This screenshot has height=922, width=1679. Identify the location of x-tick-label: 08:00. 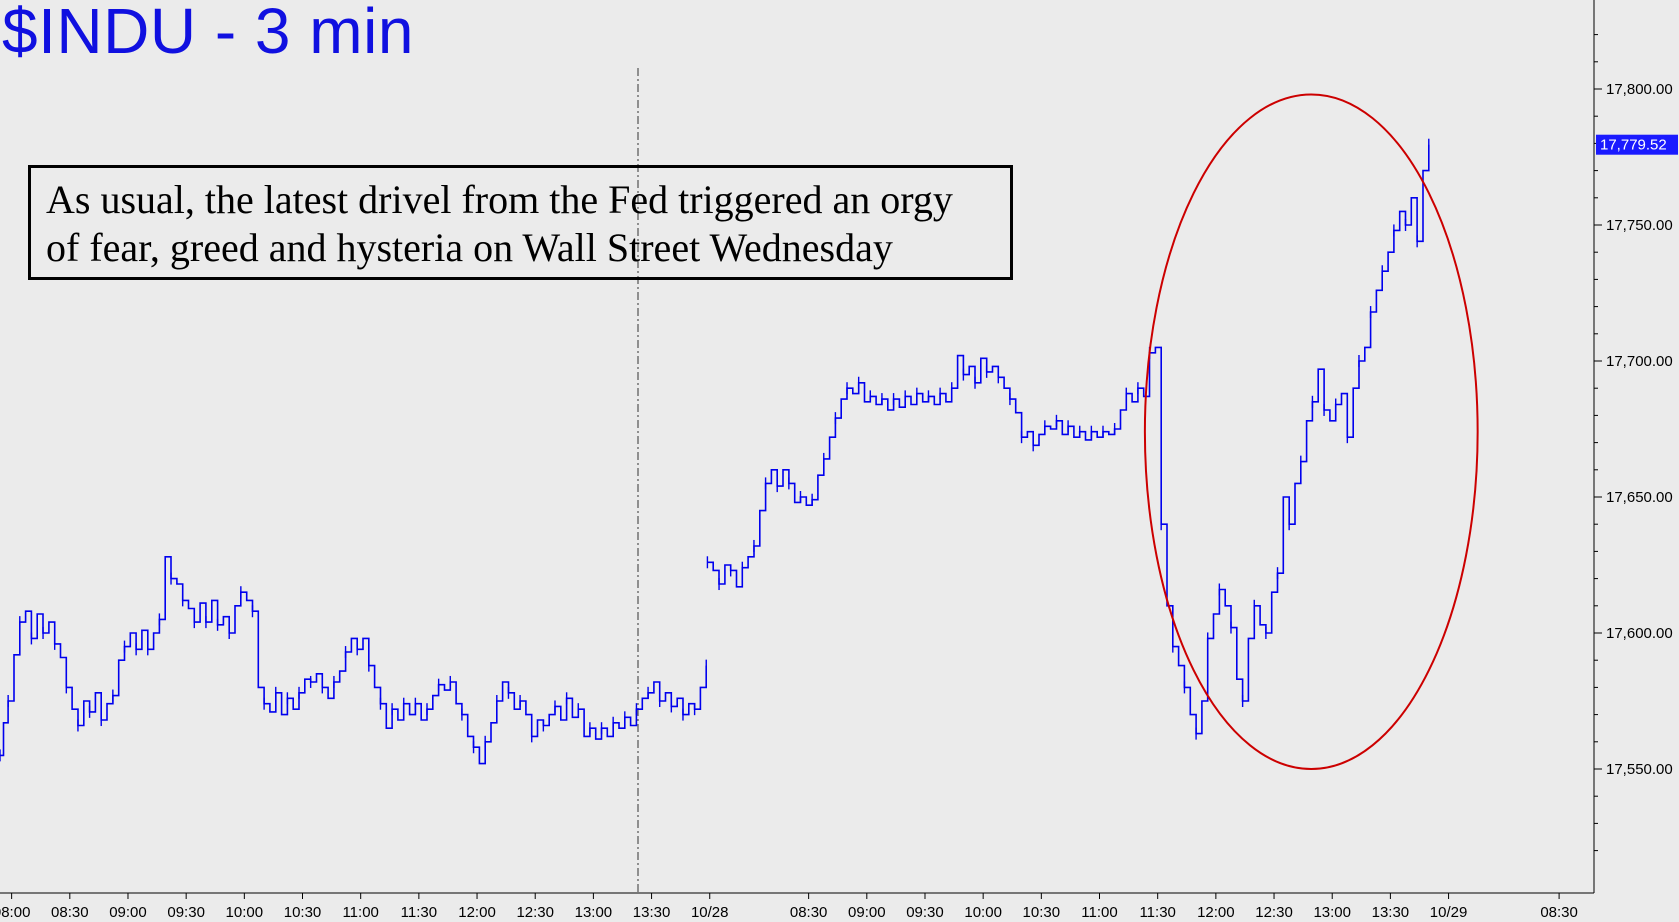
(15, 912).